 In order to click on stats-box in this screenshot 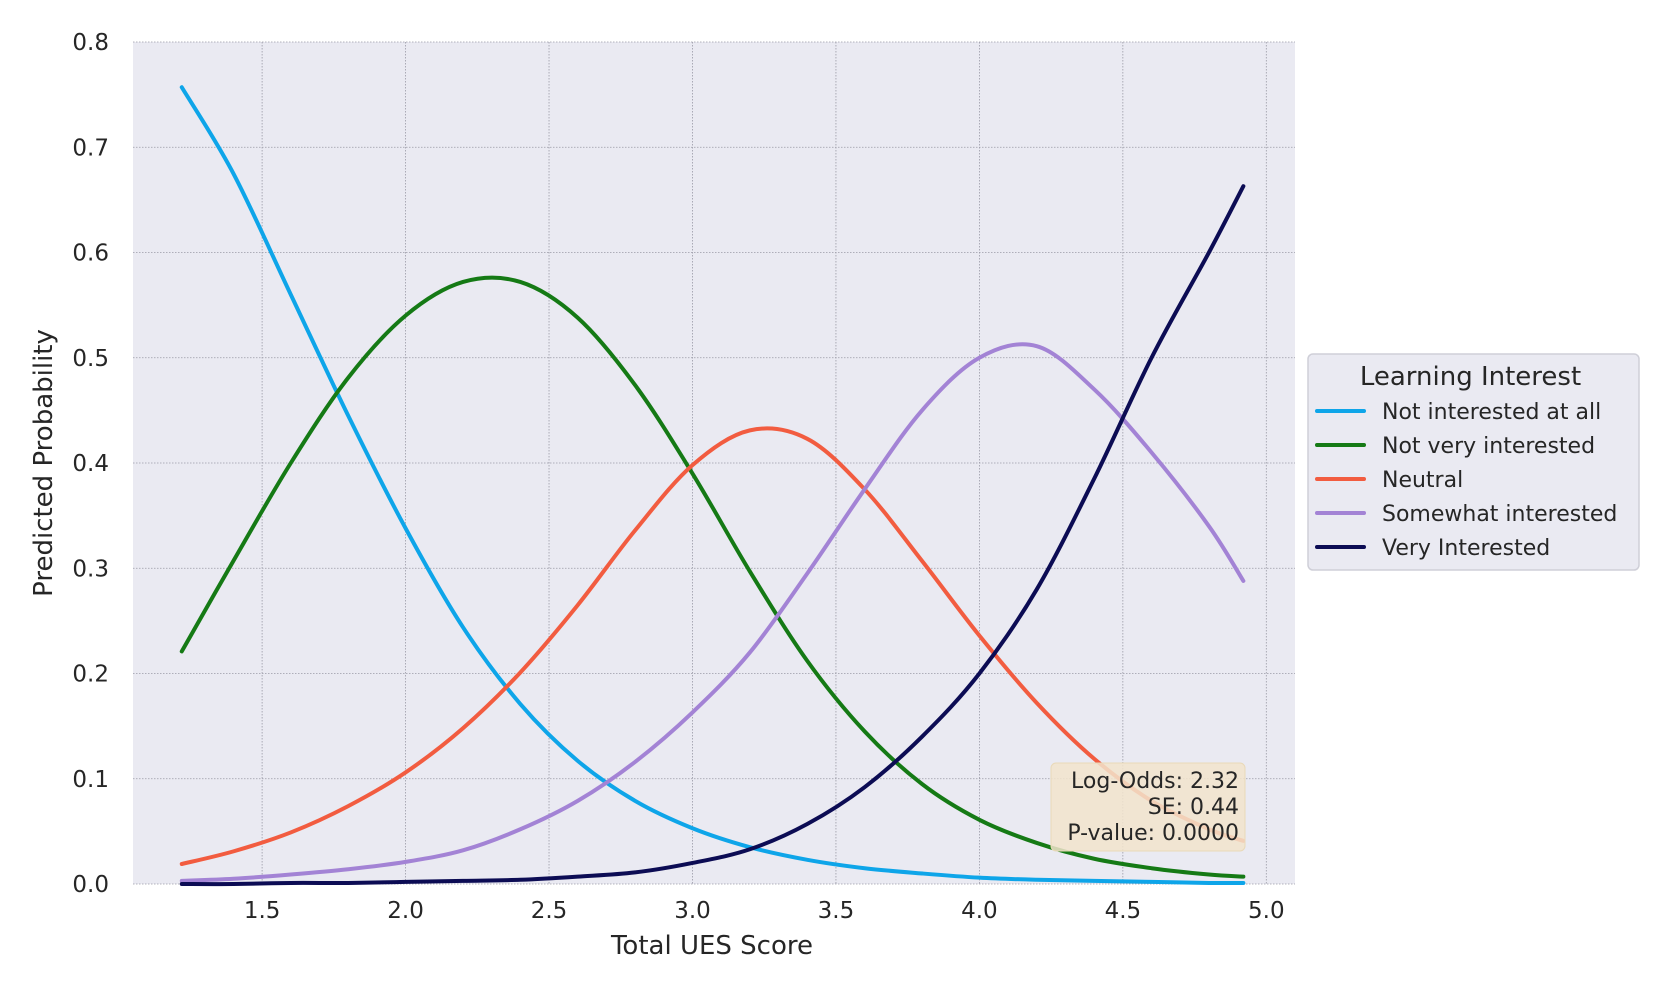, I will do `click(1148, 807)`.